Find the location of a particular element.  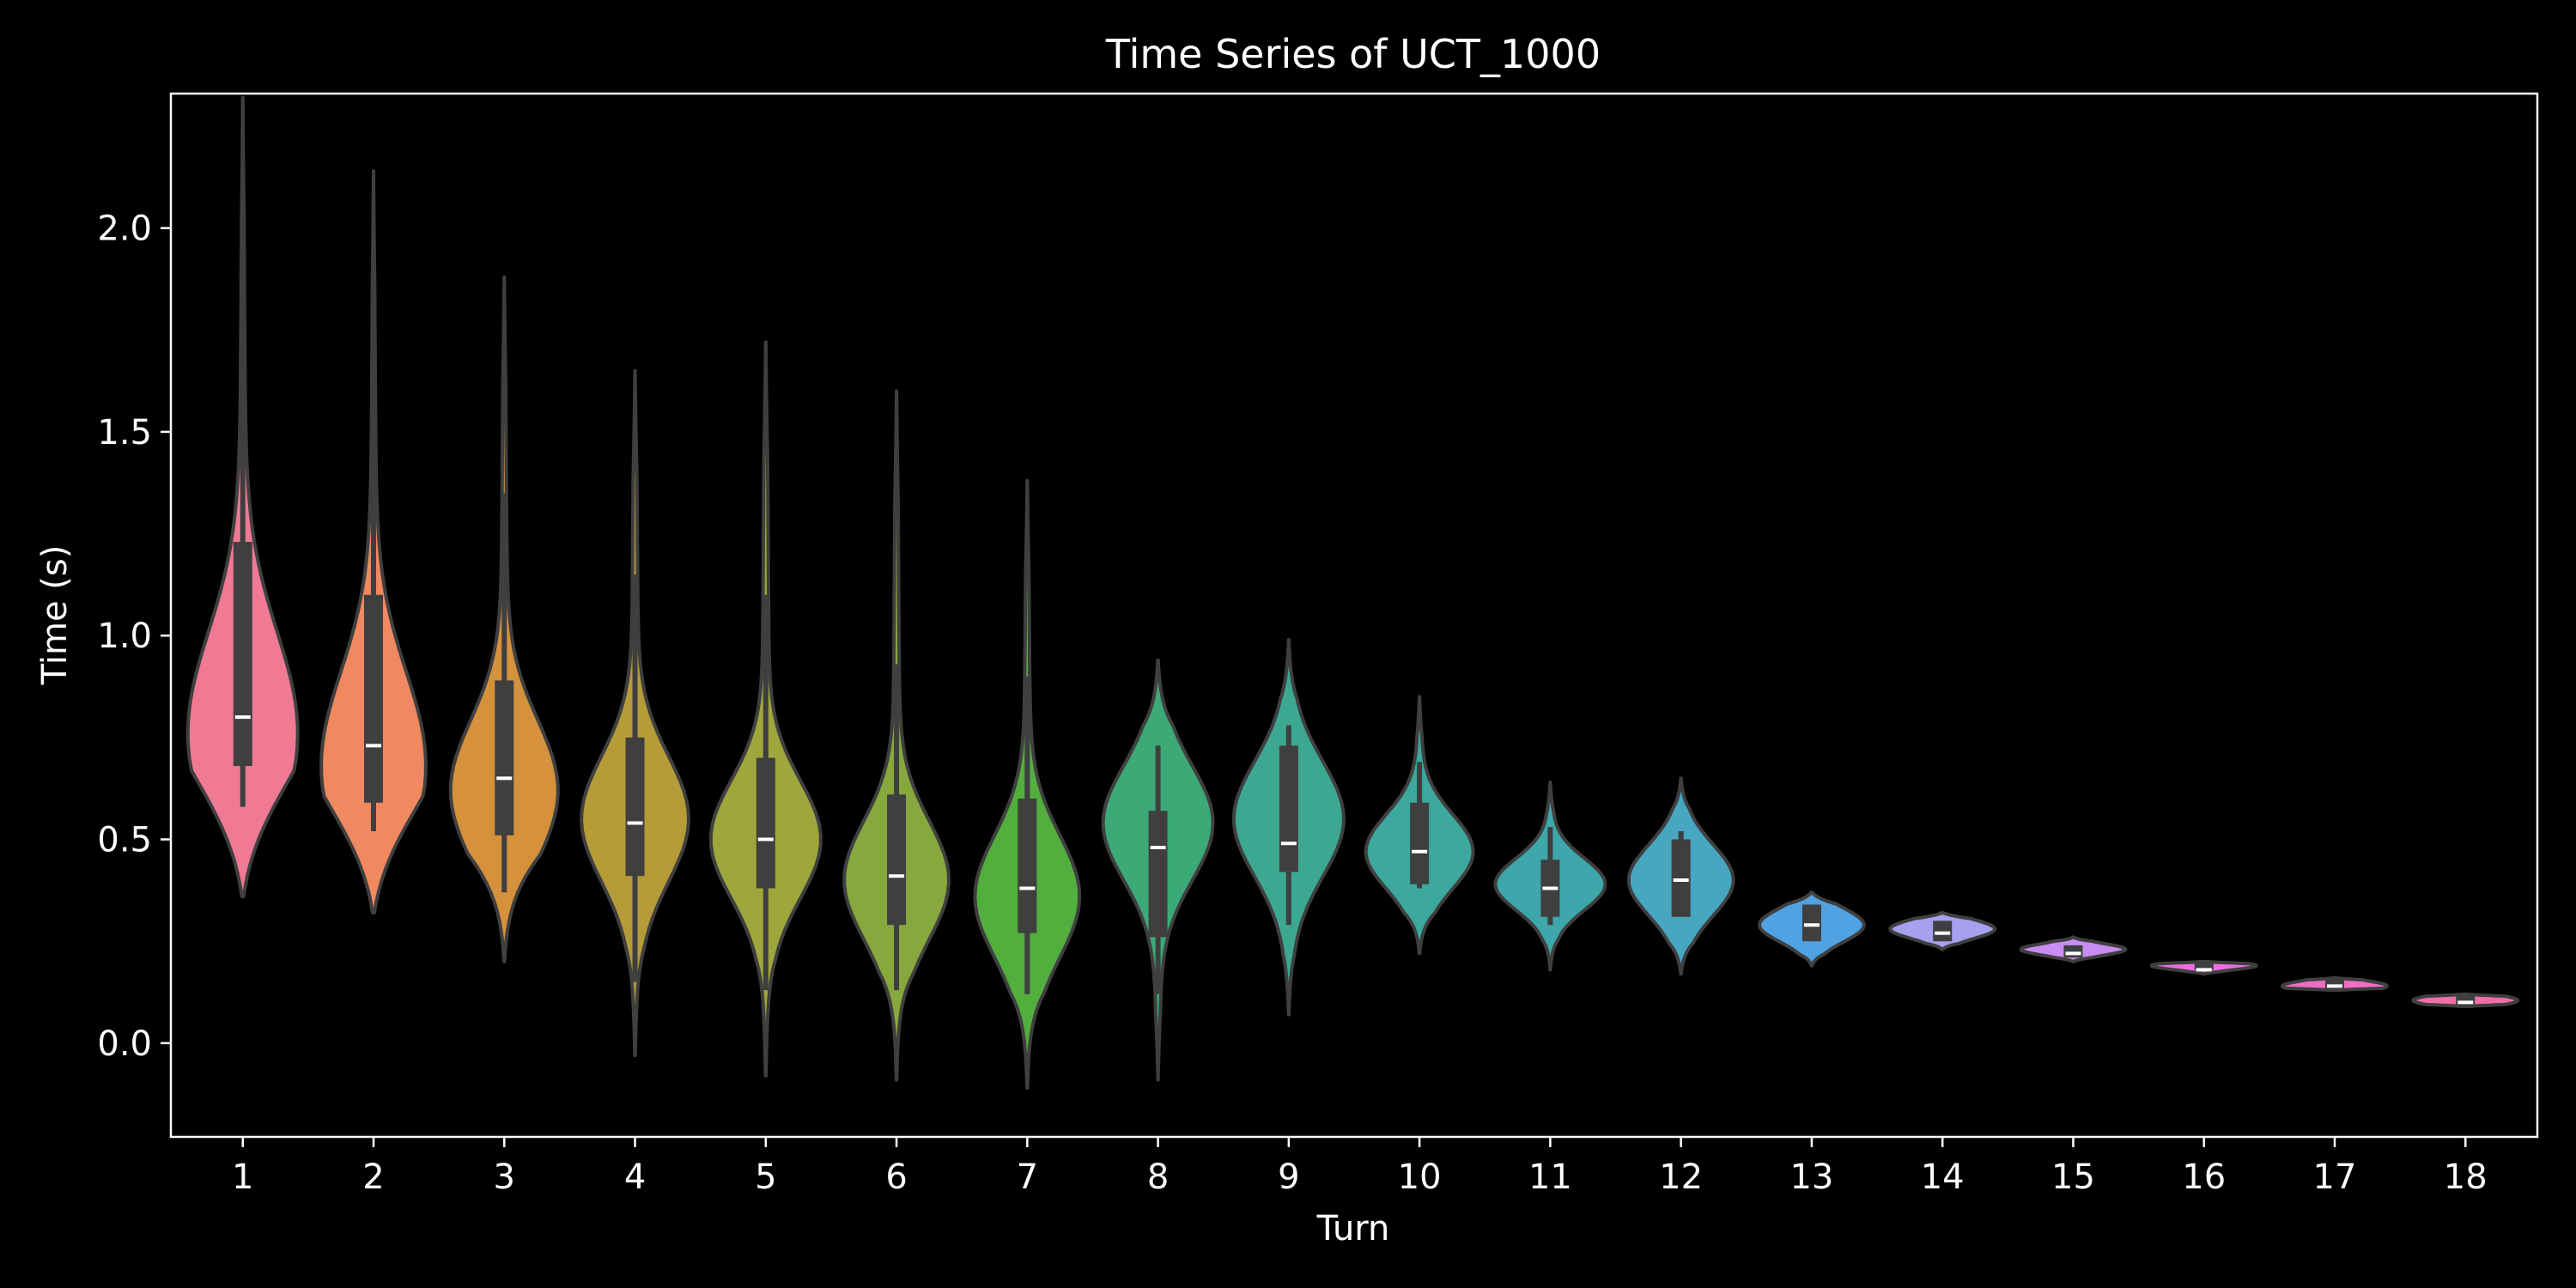

x-tick-label: 13 is located at coordinates (1811, 1177).